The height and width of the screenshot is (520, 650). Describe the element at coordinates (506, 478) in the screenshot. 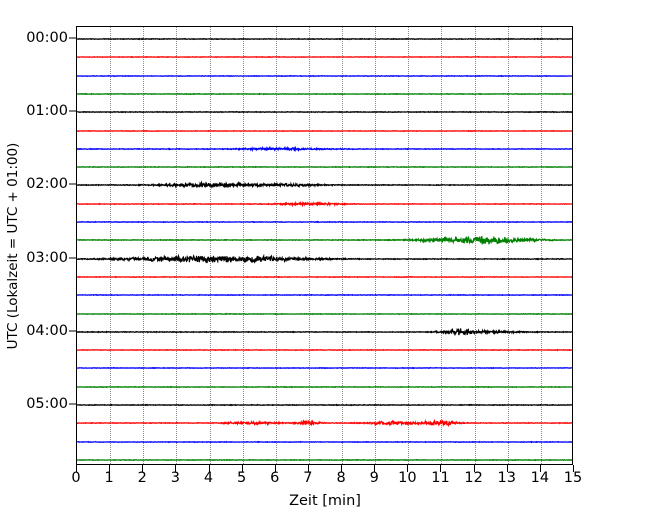

I see `x-axis-tick-label: 13` at that location.